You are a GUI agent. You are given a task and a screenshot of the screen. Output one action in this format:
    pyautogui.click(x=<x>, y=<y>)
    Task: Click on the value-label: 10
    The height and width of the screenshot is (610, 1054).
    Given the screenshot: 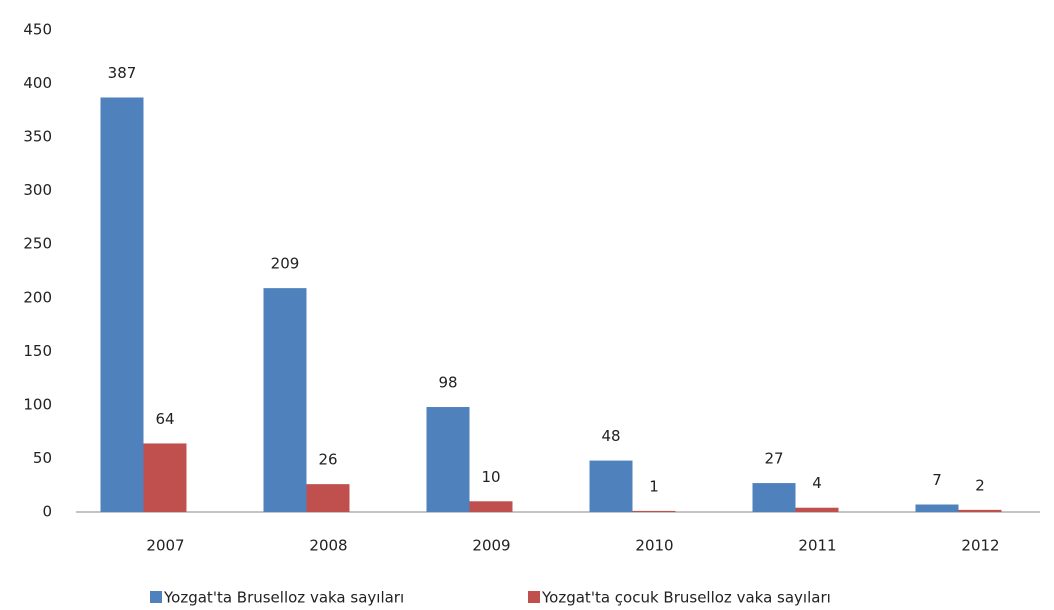 What is the action you would take?
    pyautogui.click(x=490, y=477)
    